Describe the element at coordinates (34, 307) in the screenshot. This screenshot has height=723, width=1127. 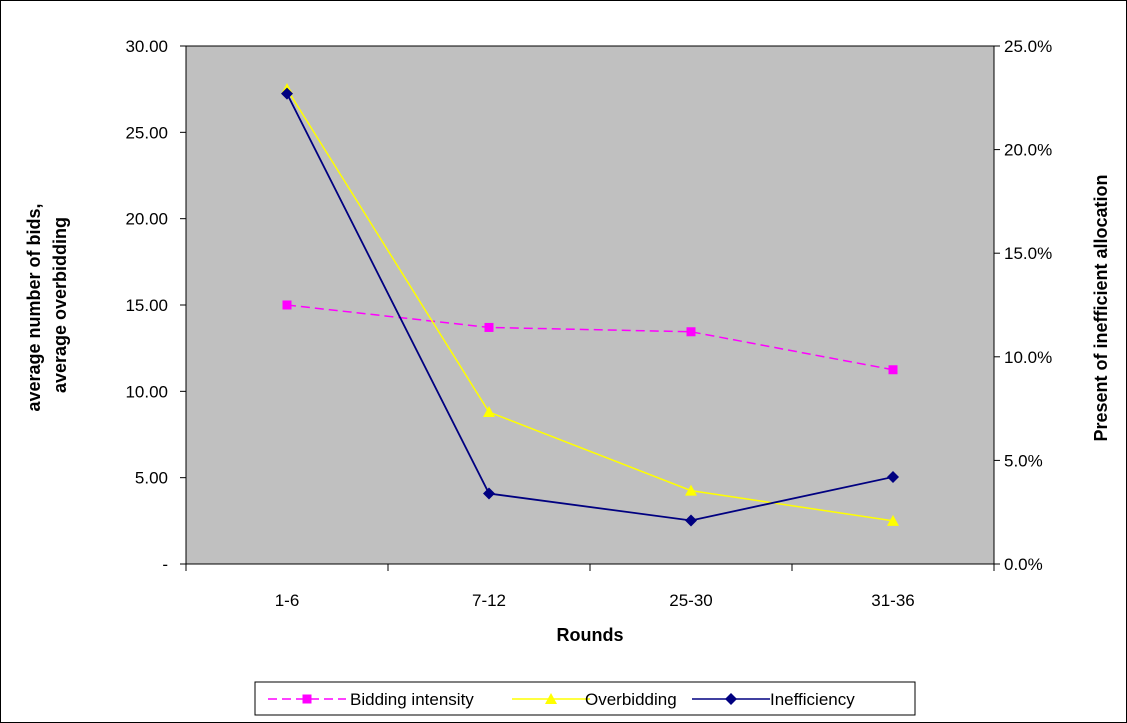
I see `y-axis-left-title-line1: average number of bids,` at that location.